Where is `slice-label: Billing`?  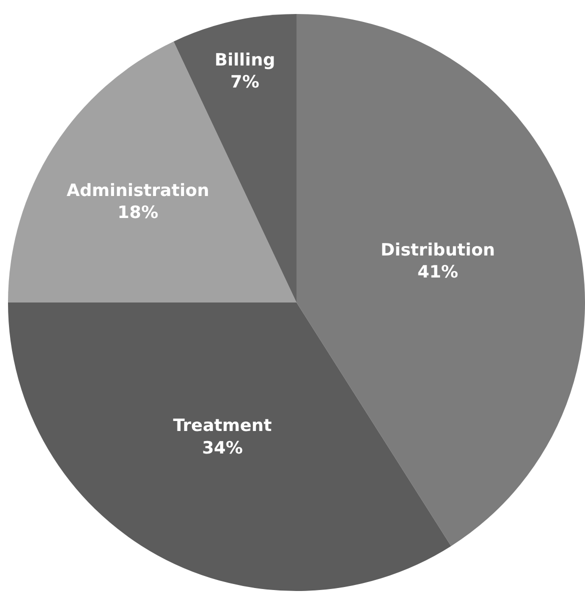
slice-label: Billing is located at coordinates (245, 60).